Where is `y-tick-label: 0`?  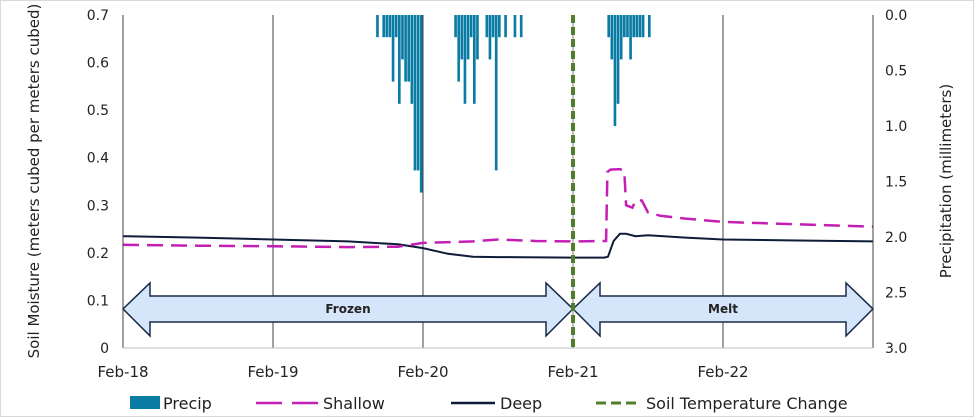 y-tick-label: 0 is located at coordinates (104, 349).